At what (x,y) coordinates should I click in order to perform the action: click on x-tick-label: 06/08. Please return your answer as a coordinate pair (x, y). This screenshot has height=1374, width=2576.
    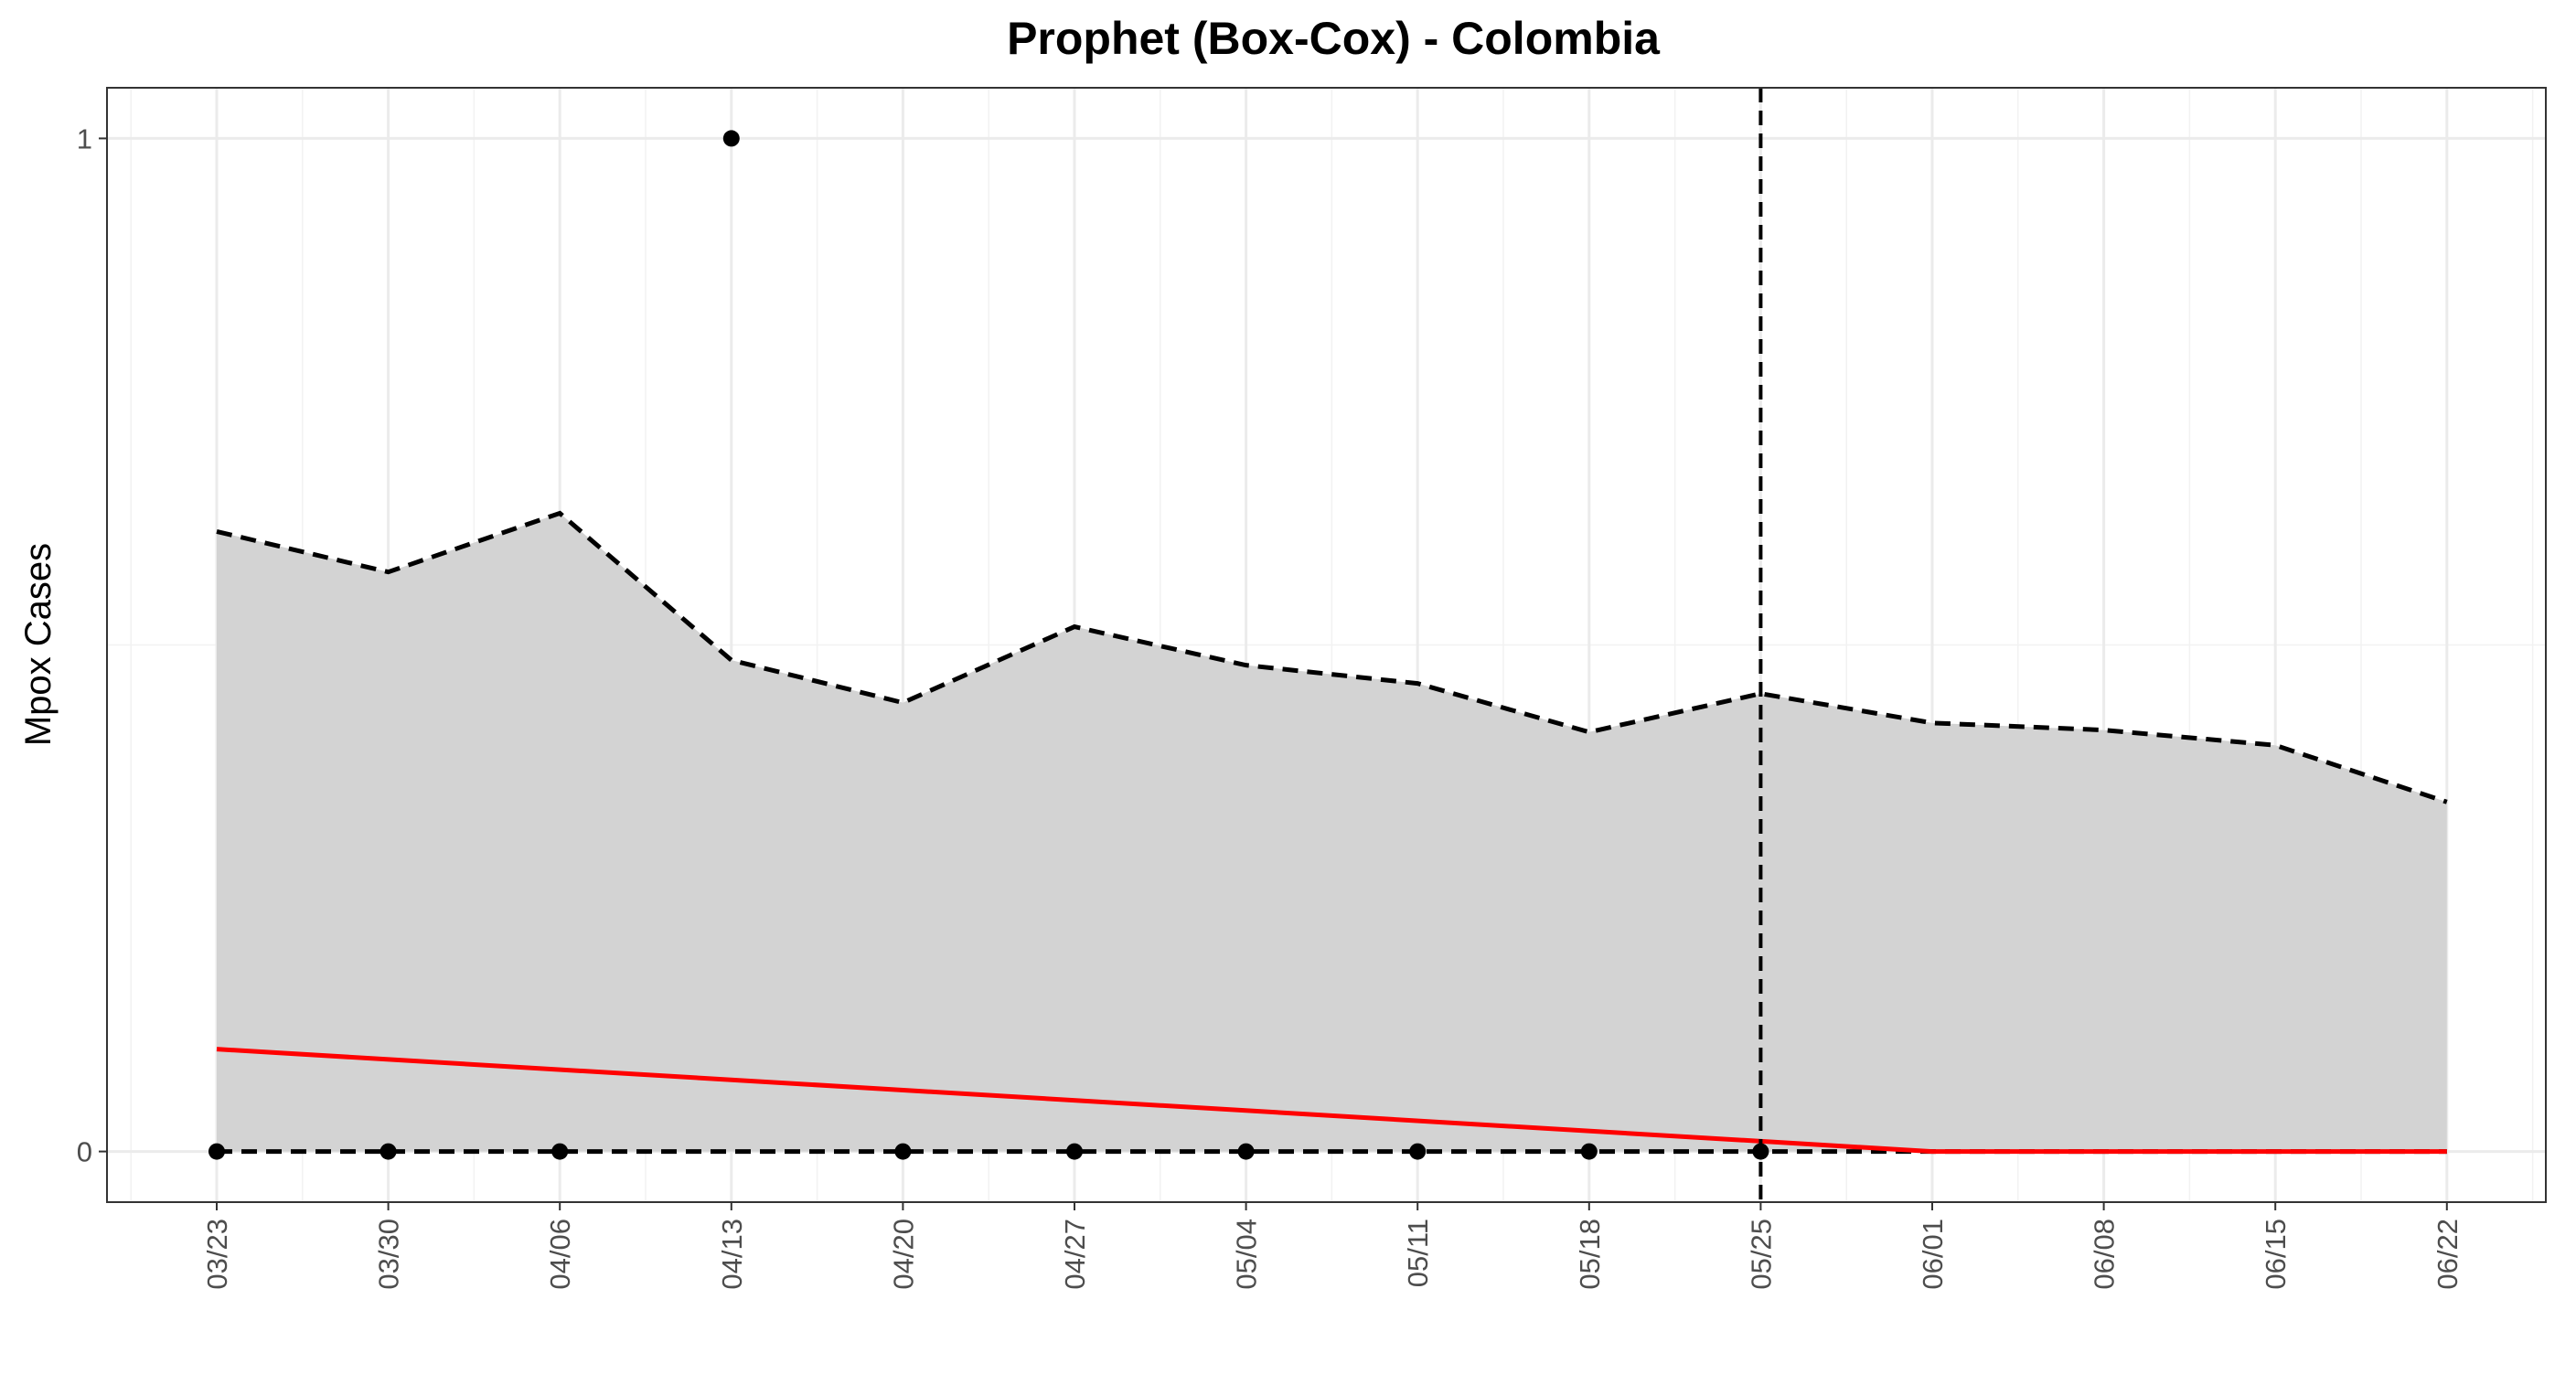
    Looking at the image, I should click on (2105, 1254).